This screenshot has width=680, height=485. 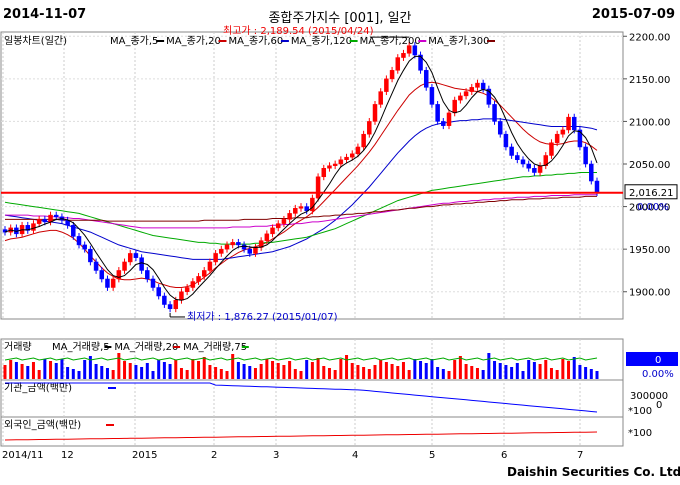 What do you see at coordinates (658, 374) in the screenshot?
I see `volume-change: 0.00%` at bounding box center [658, 374].